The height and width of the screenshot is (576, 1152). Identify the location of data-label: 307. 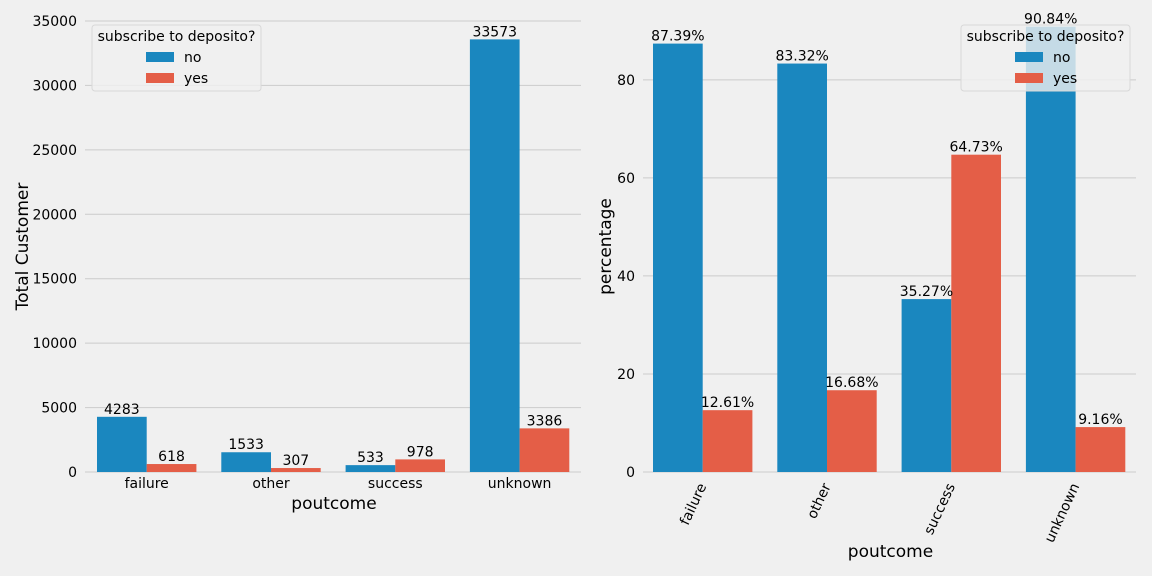
(295, 461).